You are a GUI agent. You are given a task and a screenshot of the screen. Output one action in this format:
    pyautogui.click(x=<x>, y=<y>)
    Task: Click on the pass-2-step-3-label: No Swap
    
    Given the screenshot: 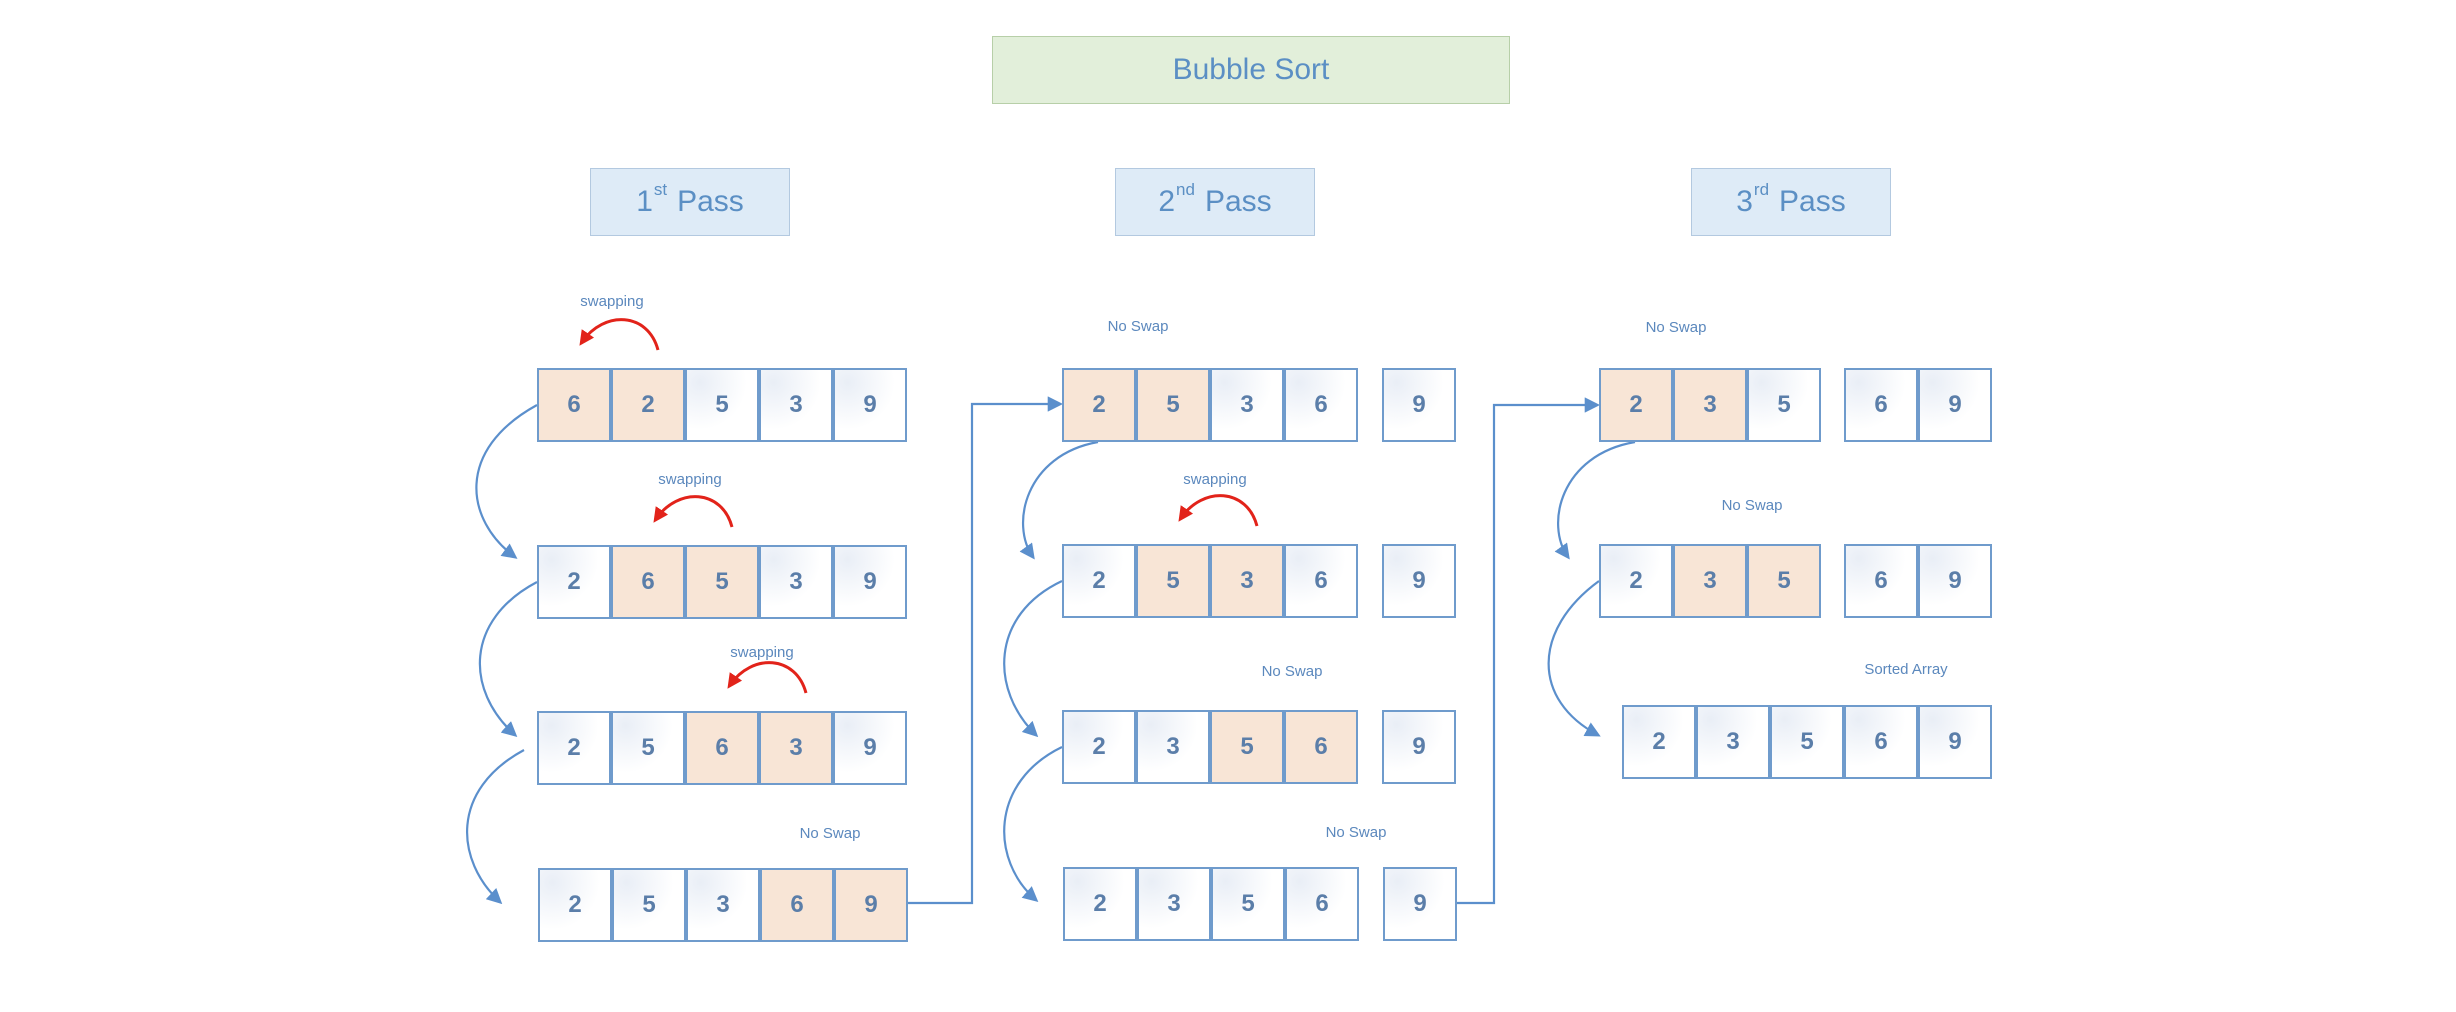 What is the action you would take?
    pyautogui.click(x=1292, y=671)
    